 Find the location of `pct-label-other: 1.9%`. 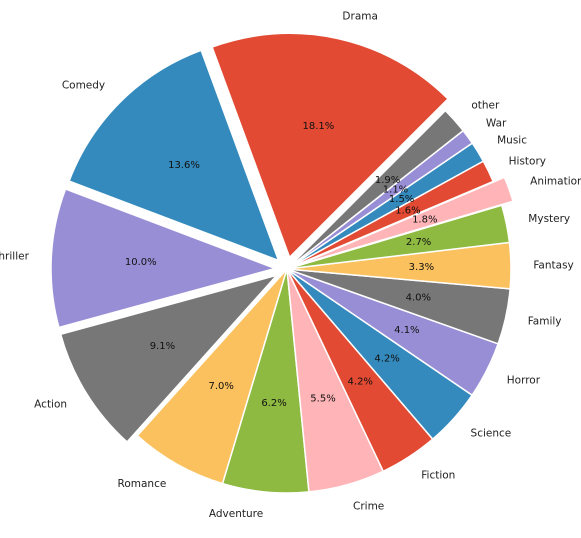

pct-label-other: 1.9% is located at coordinates (387, 180).